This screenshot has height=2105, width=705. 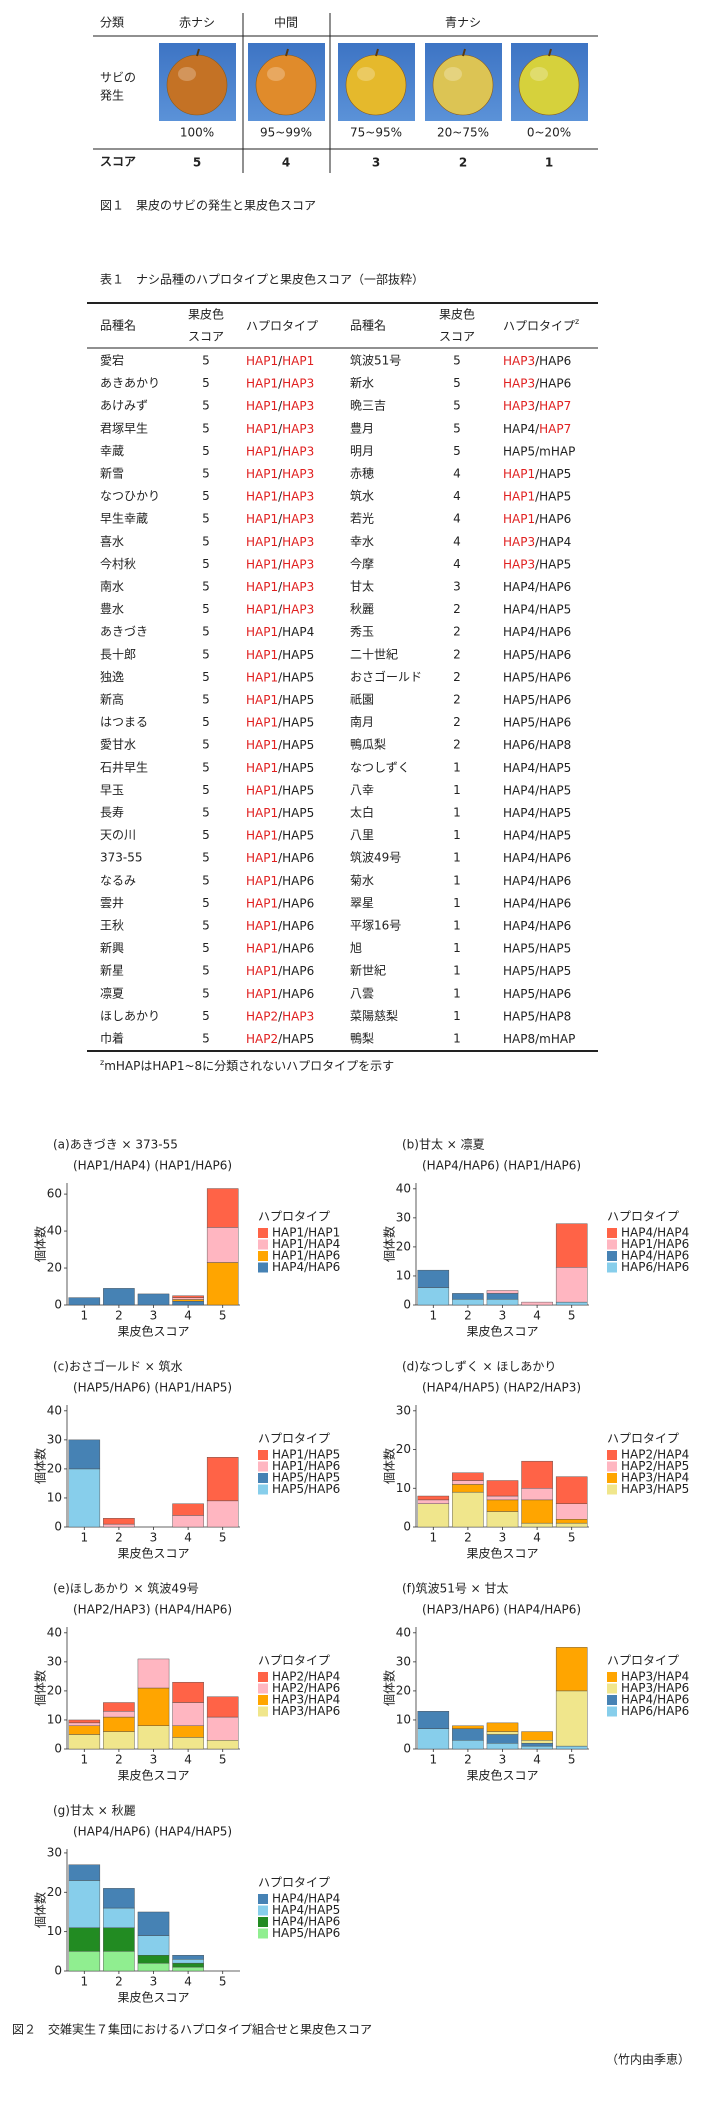 What do you see at coordinates (557, 451) in the screenshot?
I see `haplotype-2: mHAP` at bounding box center [557, 451].